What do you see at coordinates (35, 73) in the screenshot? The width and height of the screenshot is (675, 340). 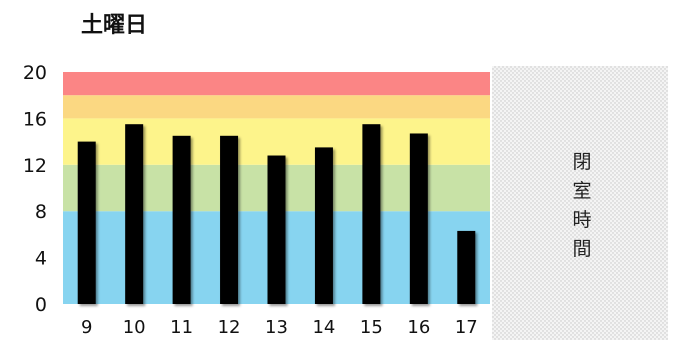 I see `y-tick-label: 20` at bounding box center [35, 73].